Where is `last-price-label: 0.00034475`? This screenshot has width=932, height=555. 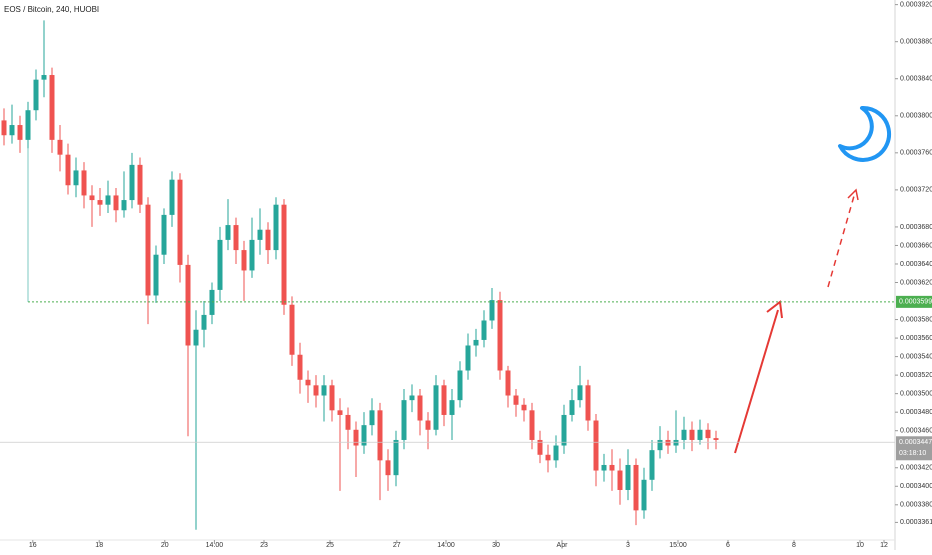
last-price-label: 0.00034475 is located at coordinates (915, 442).